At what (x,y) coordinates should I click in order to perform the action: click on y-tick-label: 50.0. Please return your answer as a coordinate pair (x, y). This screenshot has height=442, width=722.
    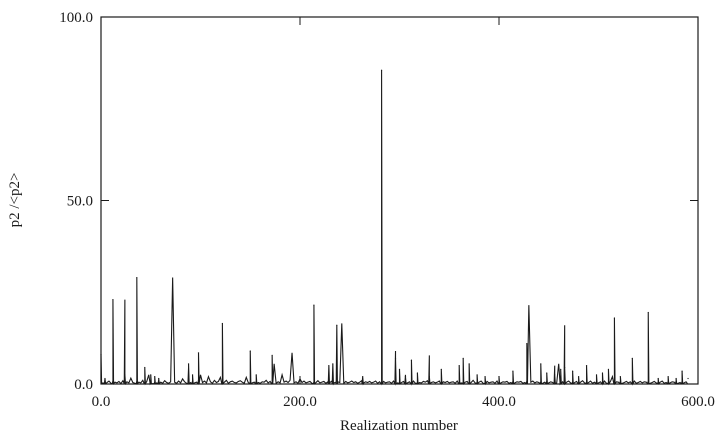
    Looking at the image, I should click on (80, 202).